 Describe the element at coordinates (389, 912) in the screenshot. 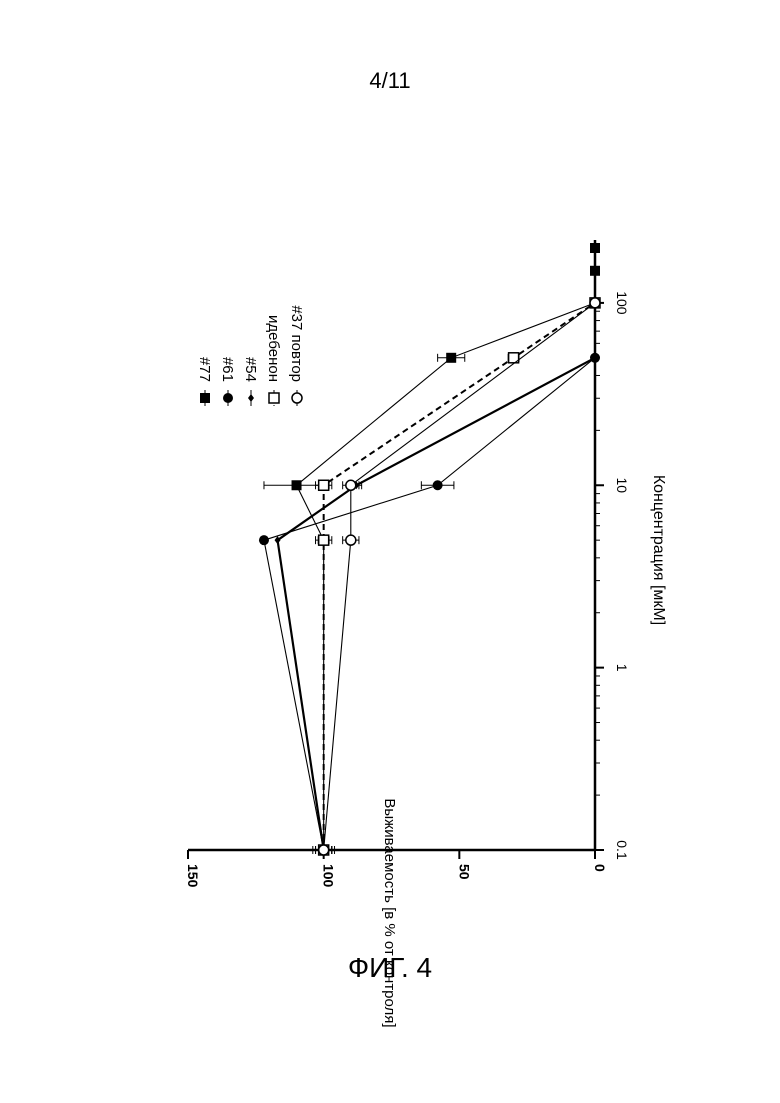

I see `y-axis-title: Выживаемость [в % от контроля]` at that location.